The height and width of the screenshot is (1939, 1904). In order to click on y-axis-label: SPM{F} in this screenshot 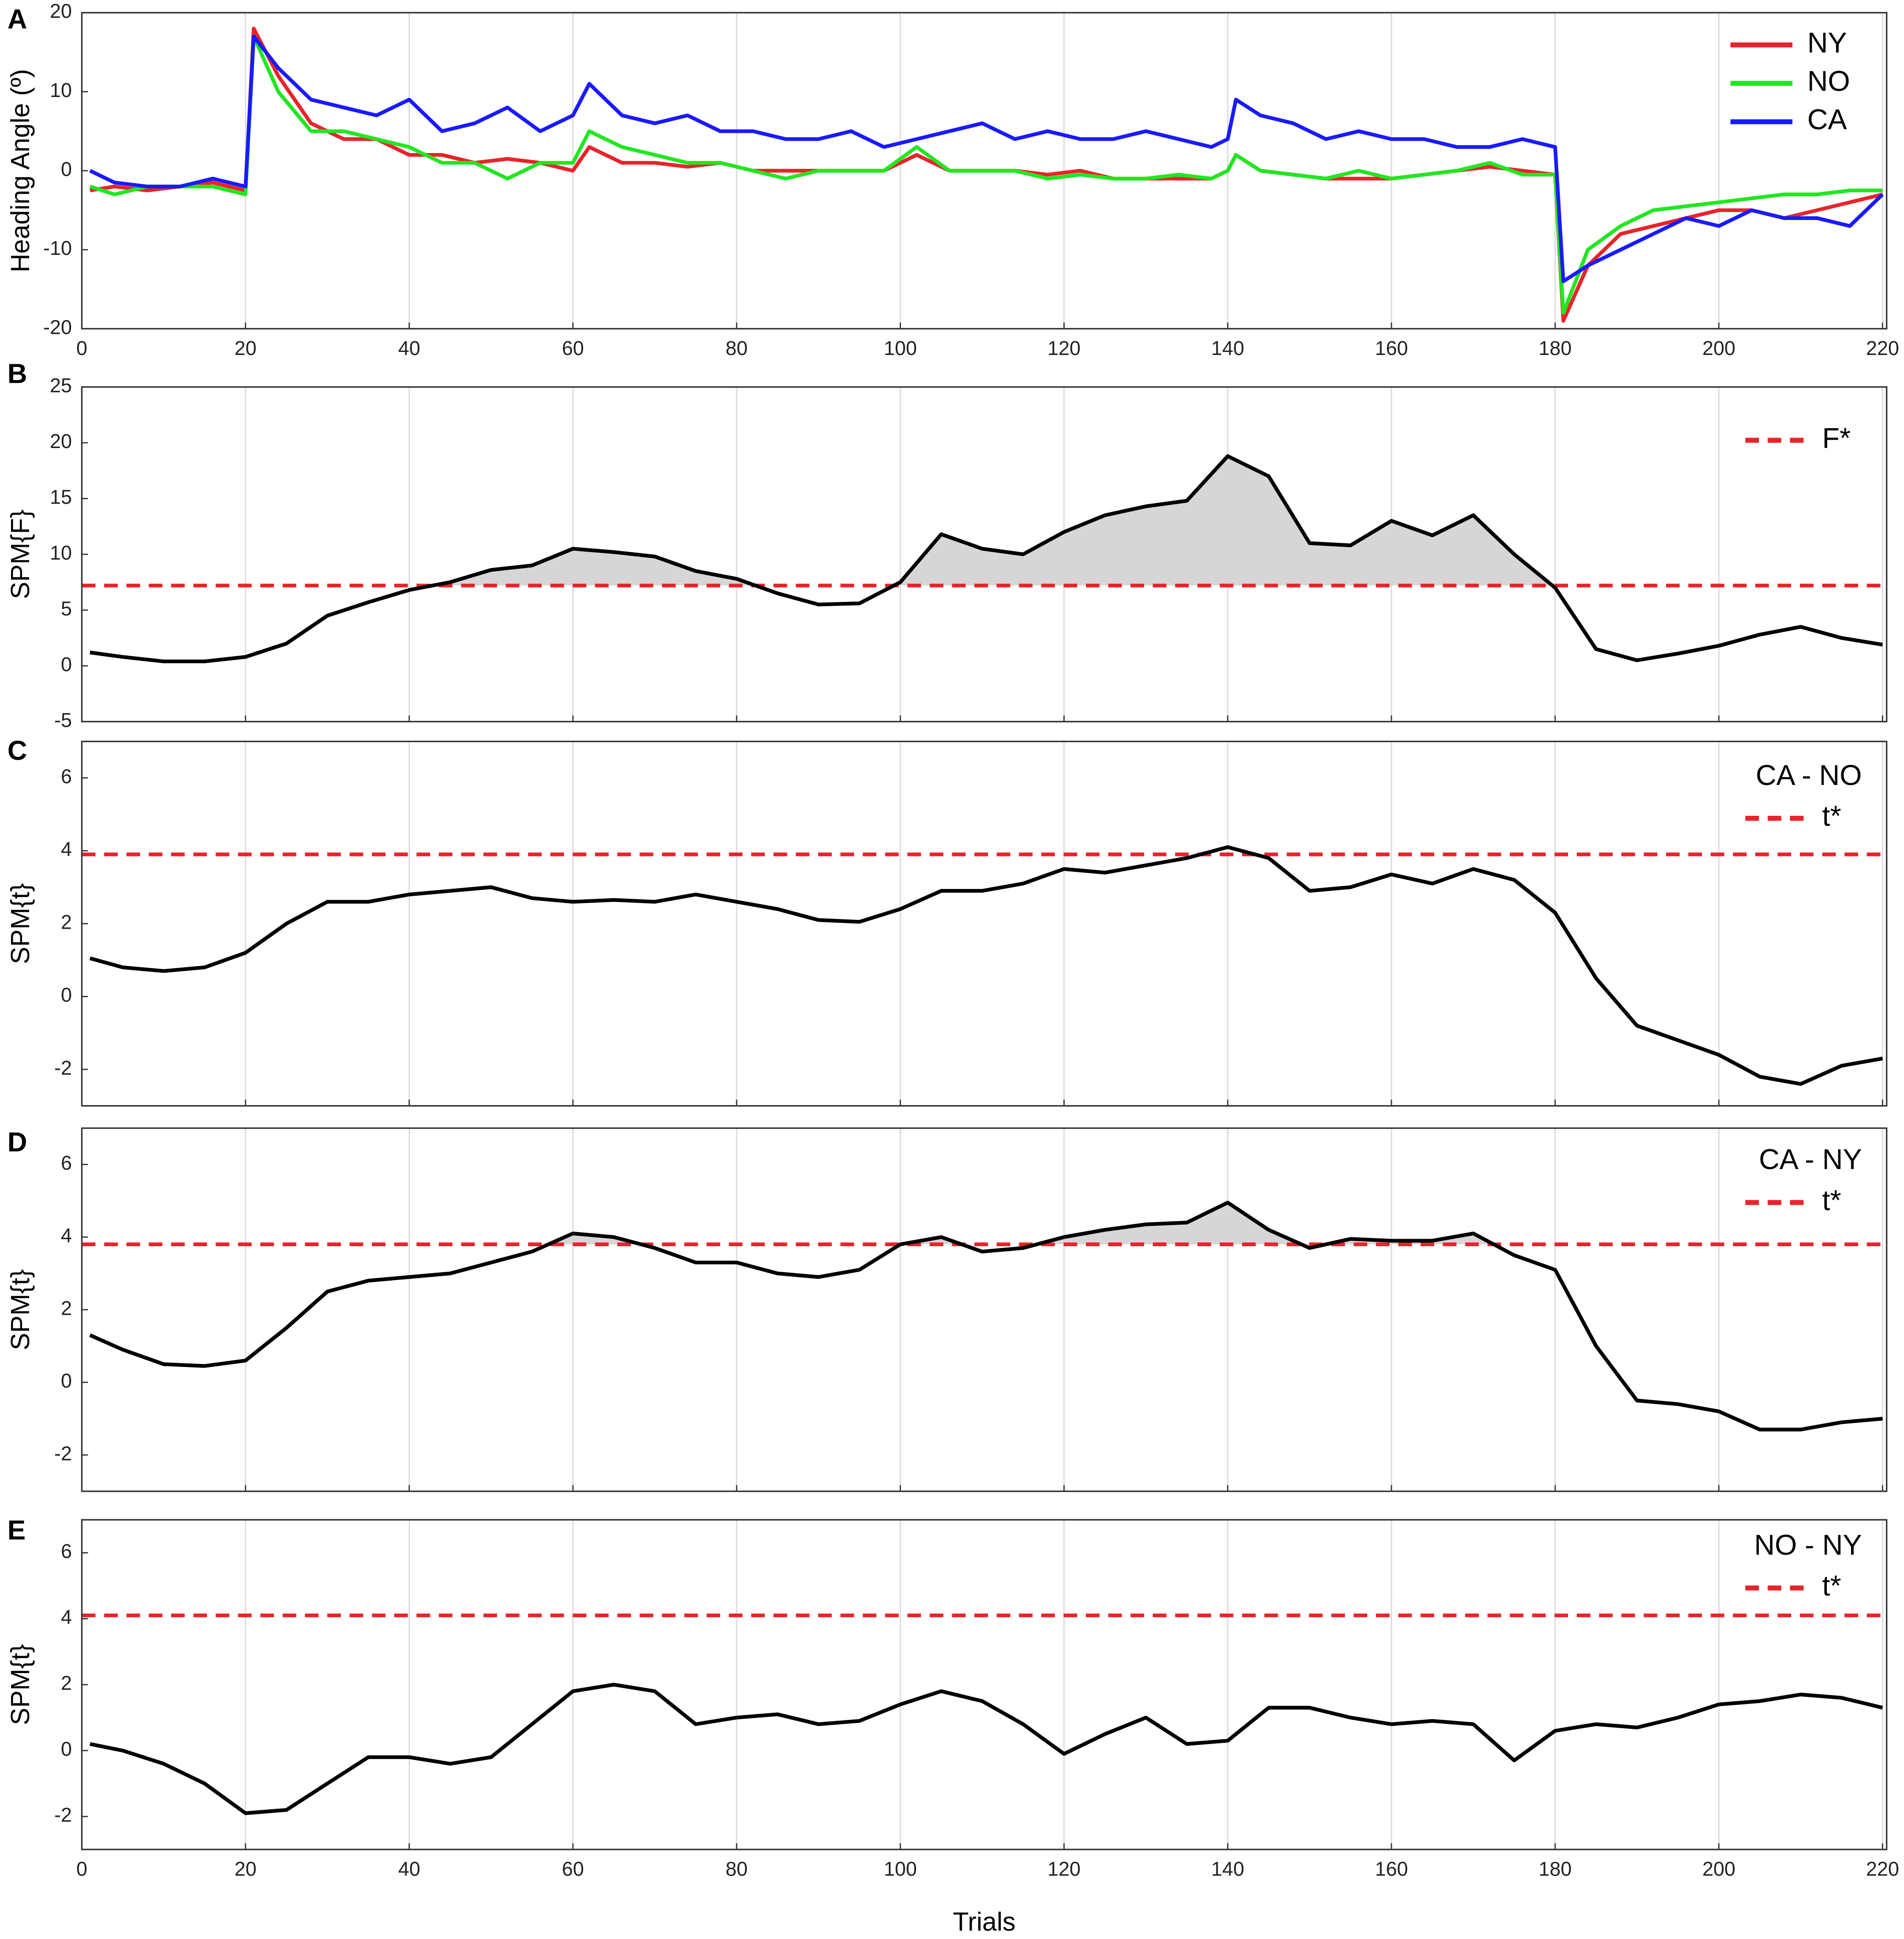, I will do `click(21, 554)`.